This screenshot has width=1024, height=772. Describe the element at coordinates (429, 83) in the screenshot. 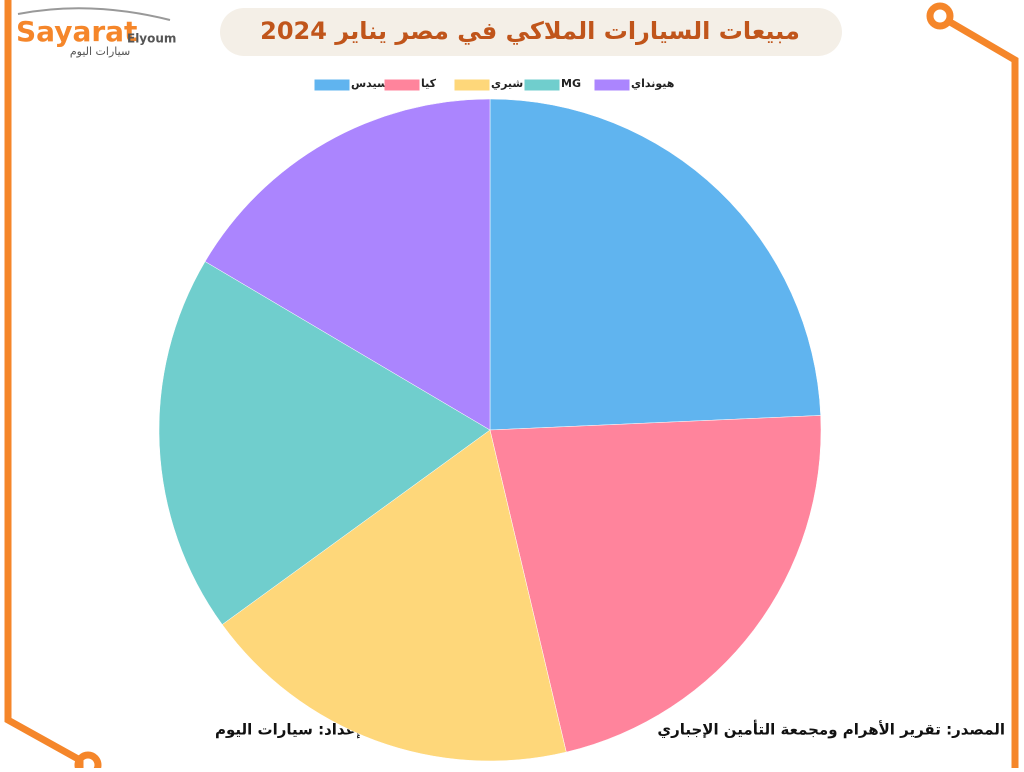

I see `legend-label: كيا` at that location.